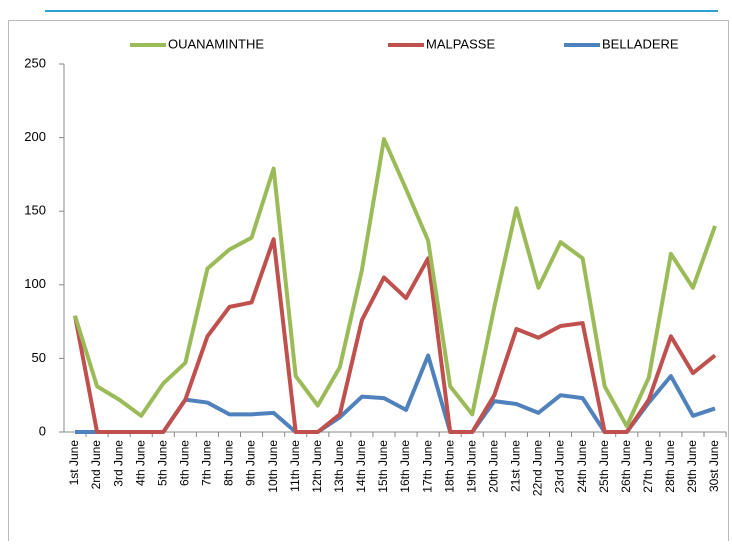 This screenshot has height=546, width=732. I want to click on x-tick-label: 14th June, so click(361, 466).